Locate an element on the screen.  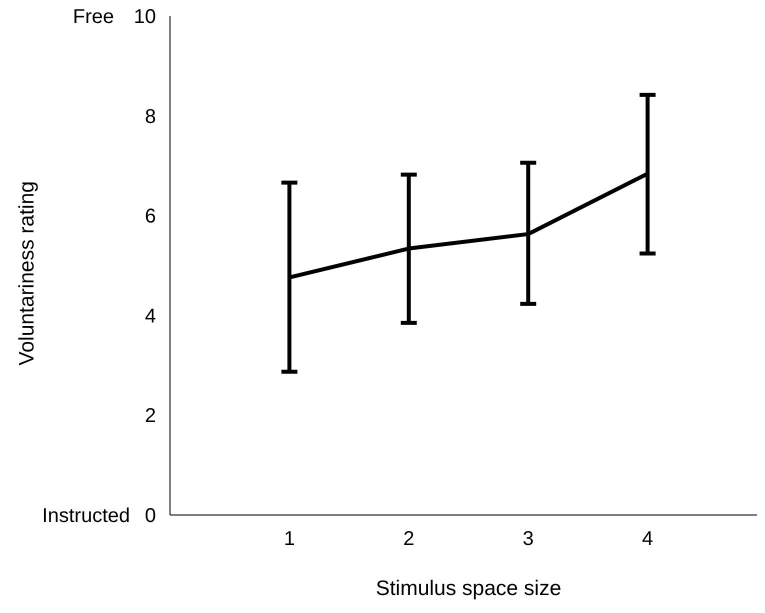
x-tick-label: 1 is located at coordinates (289, 539).